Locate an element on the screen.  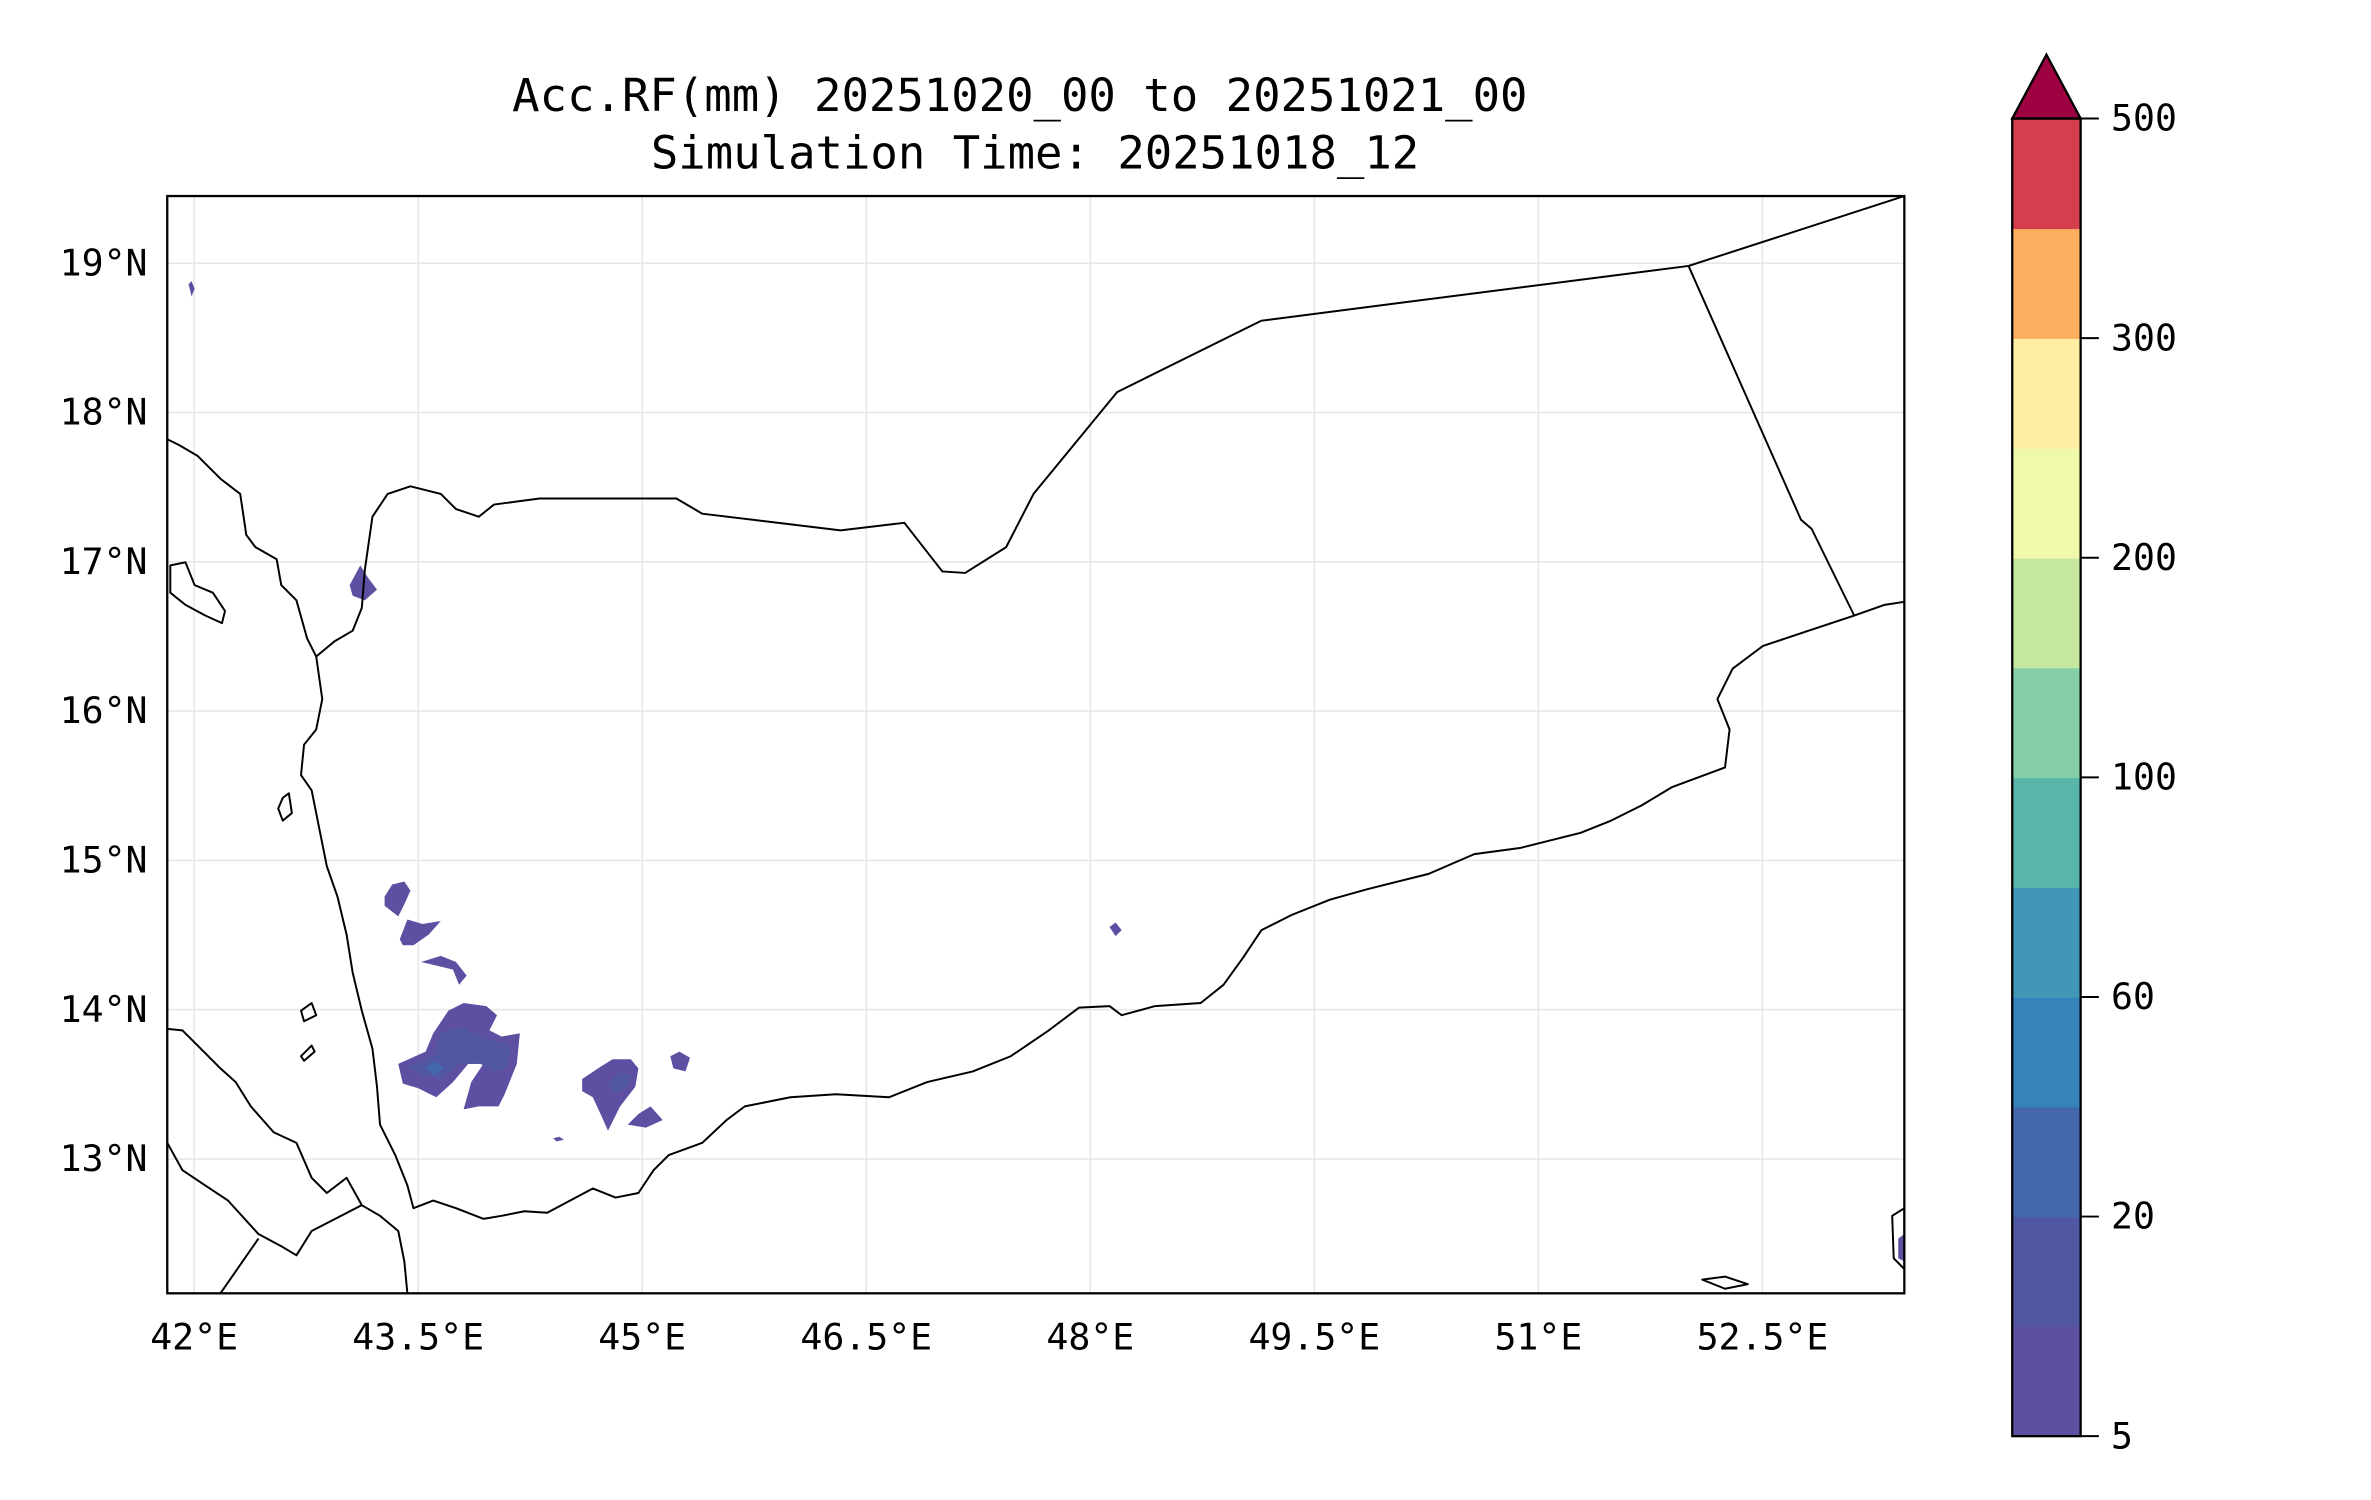
y-tick-label: 16°N is located at coordinates (104, 710).